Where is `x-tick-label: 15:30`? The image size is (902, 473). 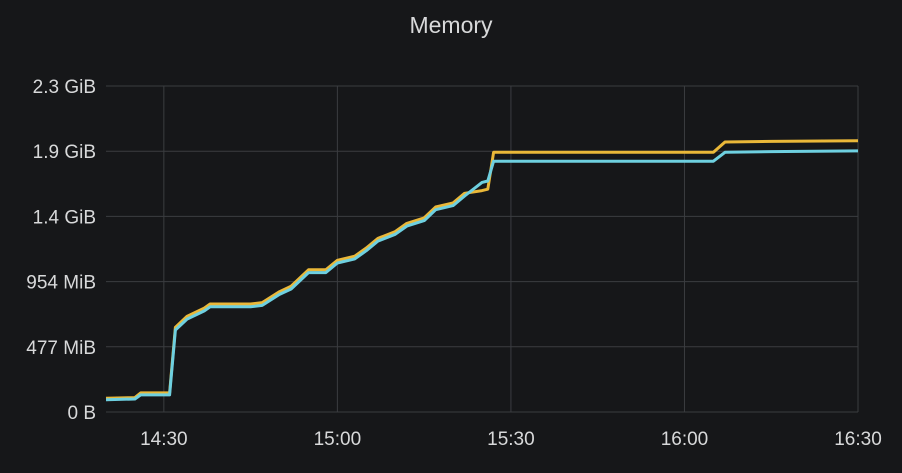 x-tick-label: 15:30 is located at coordinates (511, 439).